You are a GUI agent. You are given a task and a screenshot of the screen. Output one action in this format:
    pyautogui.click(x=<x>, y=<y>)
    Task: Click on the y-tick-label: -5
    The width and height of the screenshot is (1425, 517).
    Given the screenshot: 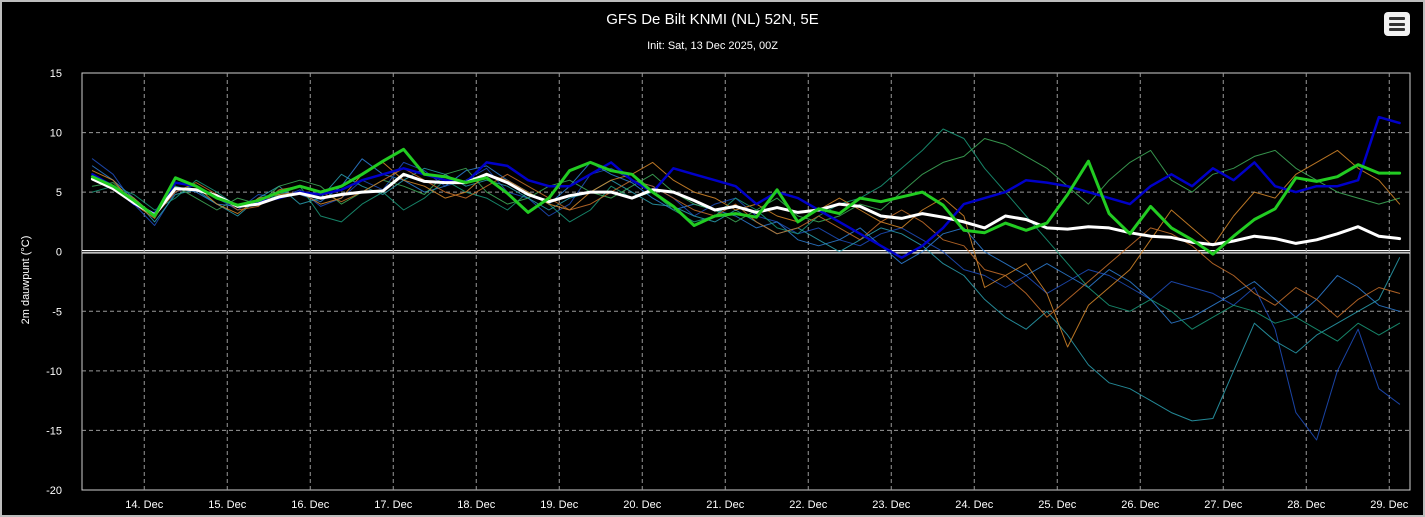 What is the action you would take?
    pyautogui.click(x=57, y=312)
    